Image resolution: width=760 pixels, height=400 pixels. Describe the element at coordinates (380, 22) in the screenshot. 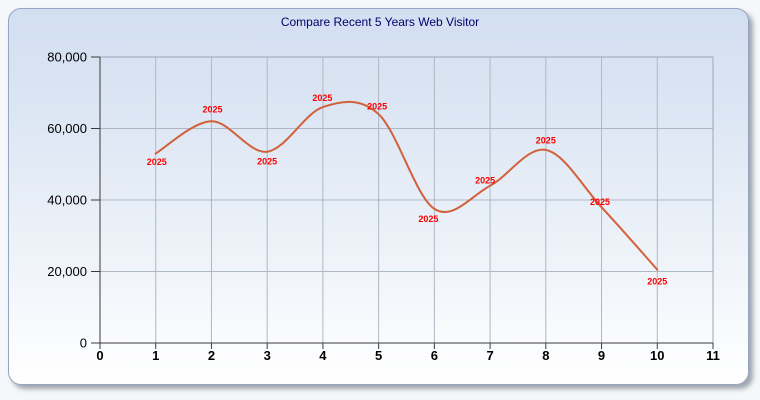

I see `chart-title: Compare Recent 5 Years Web Visitor` at that location.